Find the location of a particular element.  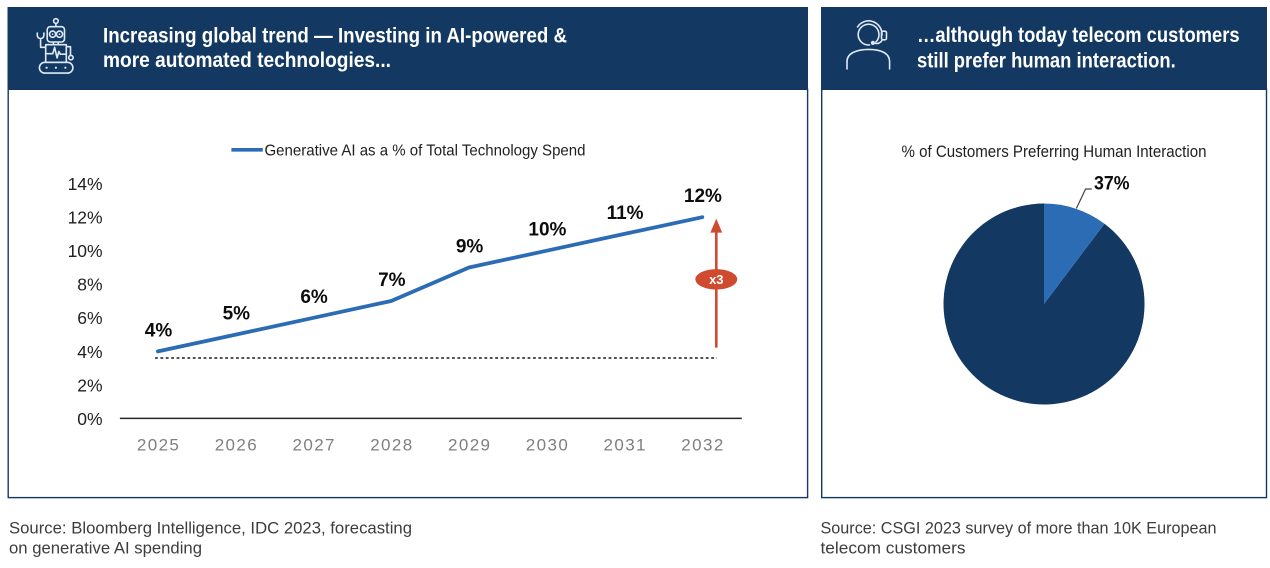

svg-text: telecom customers is located at coordinates (893, 549).